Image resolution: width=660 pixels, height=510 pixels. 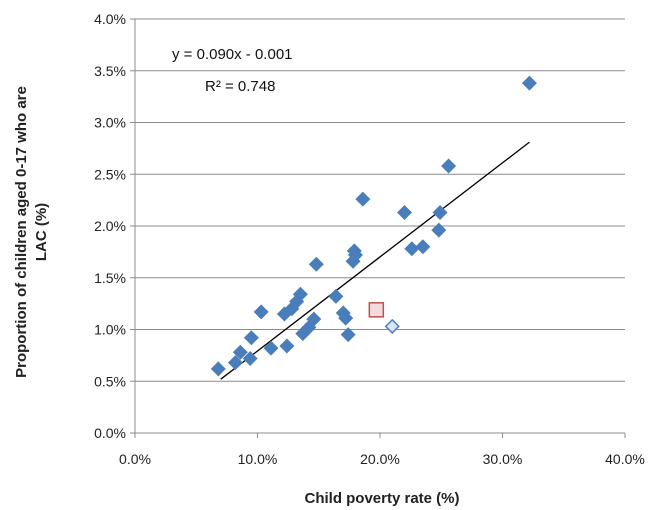 What do you see at coordinates (110, 174) in the screenshot?
I see `y-tick-label: 2.5%` at bounding box center [110, 174].